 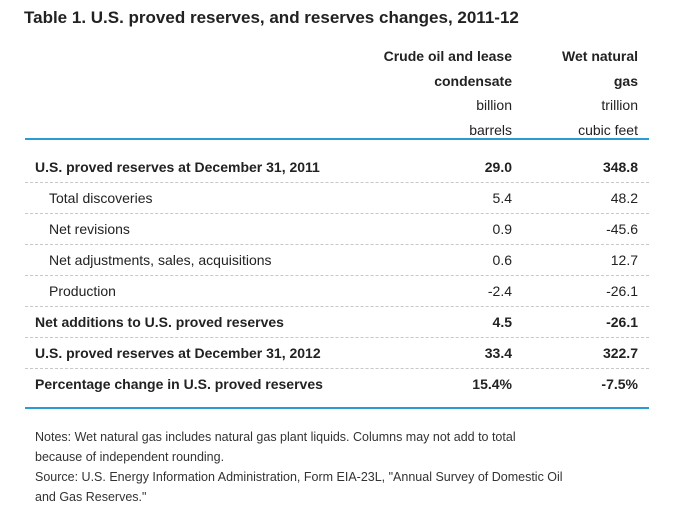 I want to click on notes-line: because of independent rounding., so click(x=130, y=457).